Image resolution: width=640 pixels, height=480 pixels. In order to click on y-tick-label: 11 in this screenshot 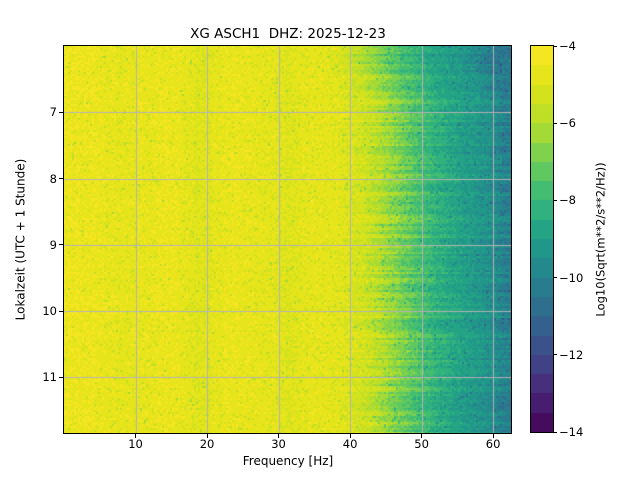, I will do `click(49, 377)`.